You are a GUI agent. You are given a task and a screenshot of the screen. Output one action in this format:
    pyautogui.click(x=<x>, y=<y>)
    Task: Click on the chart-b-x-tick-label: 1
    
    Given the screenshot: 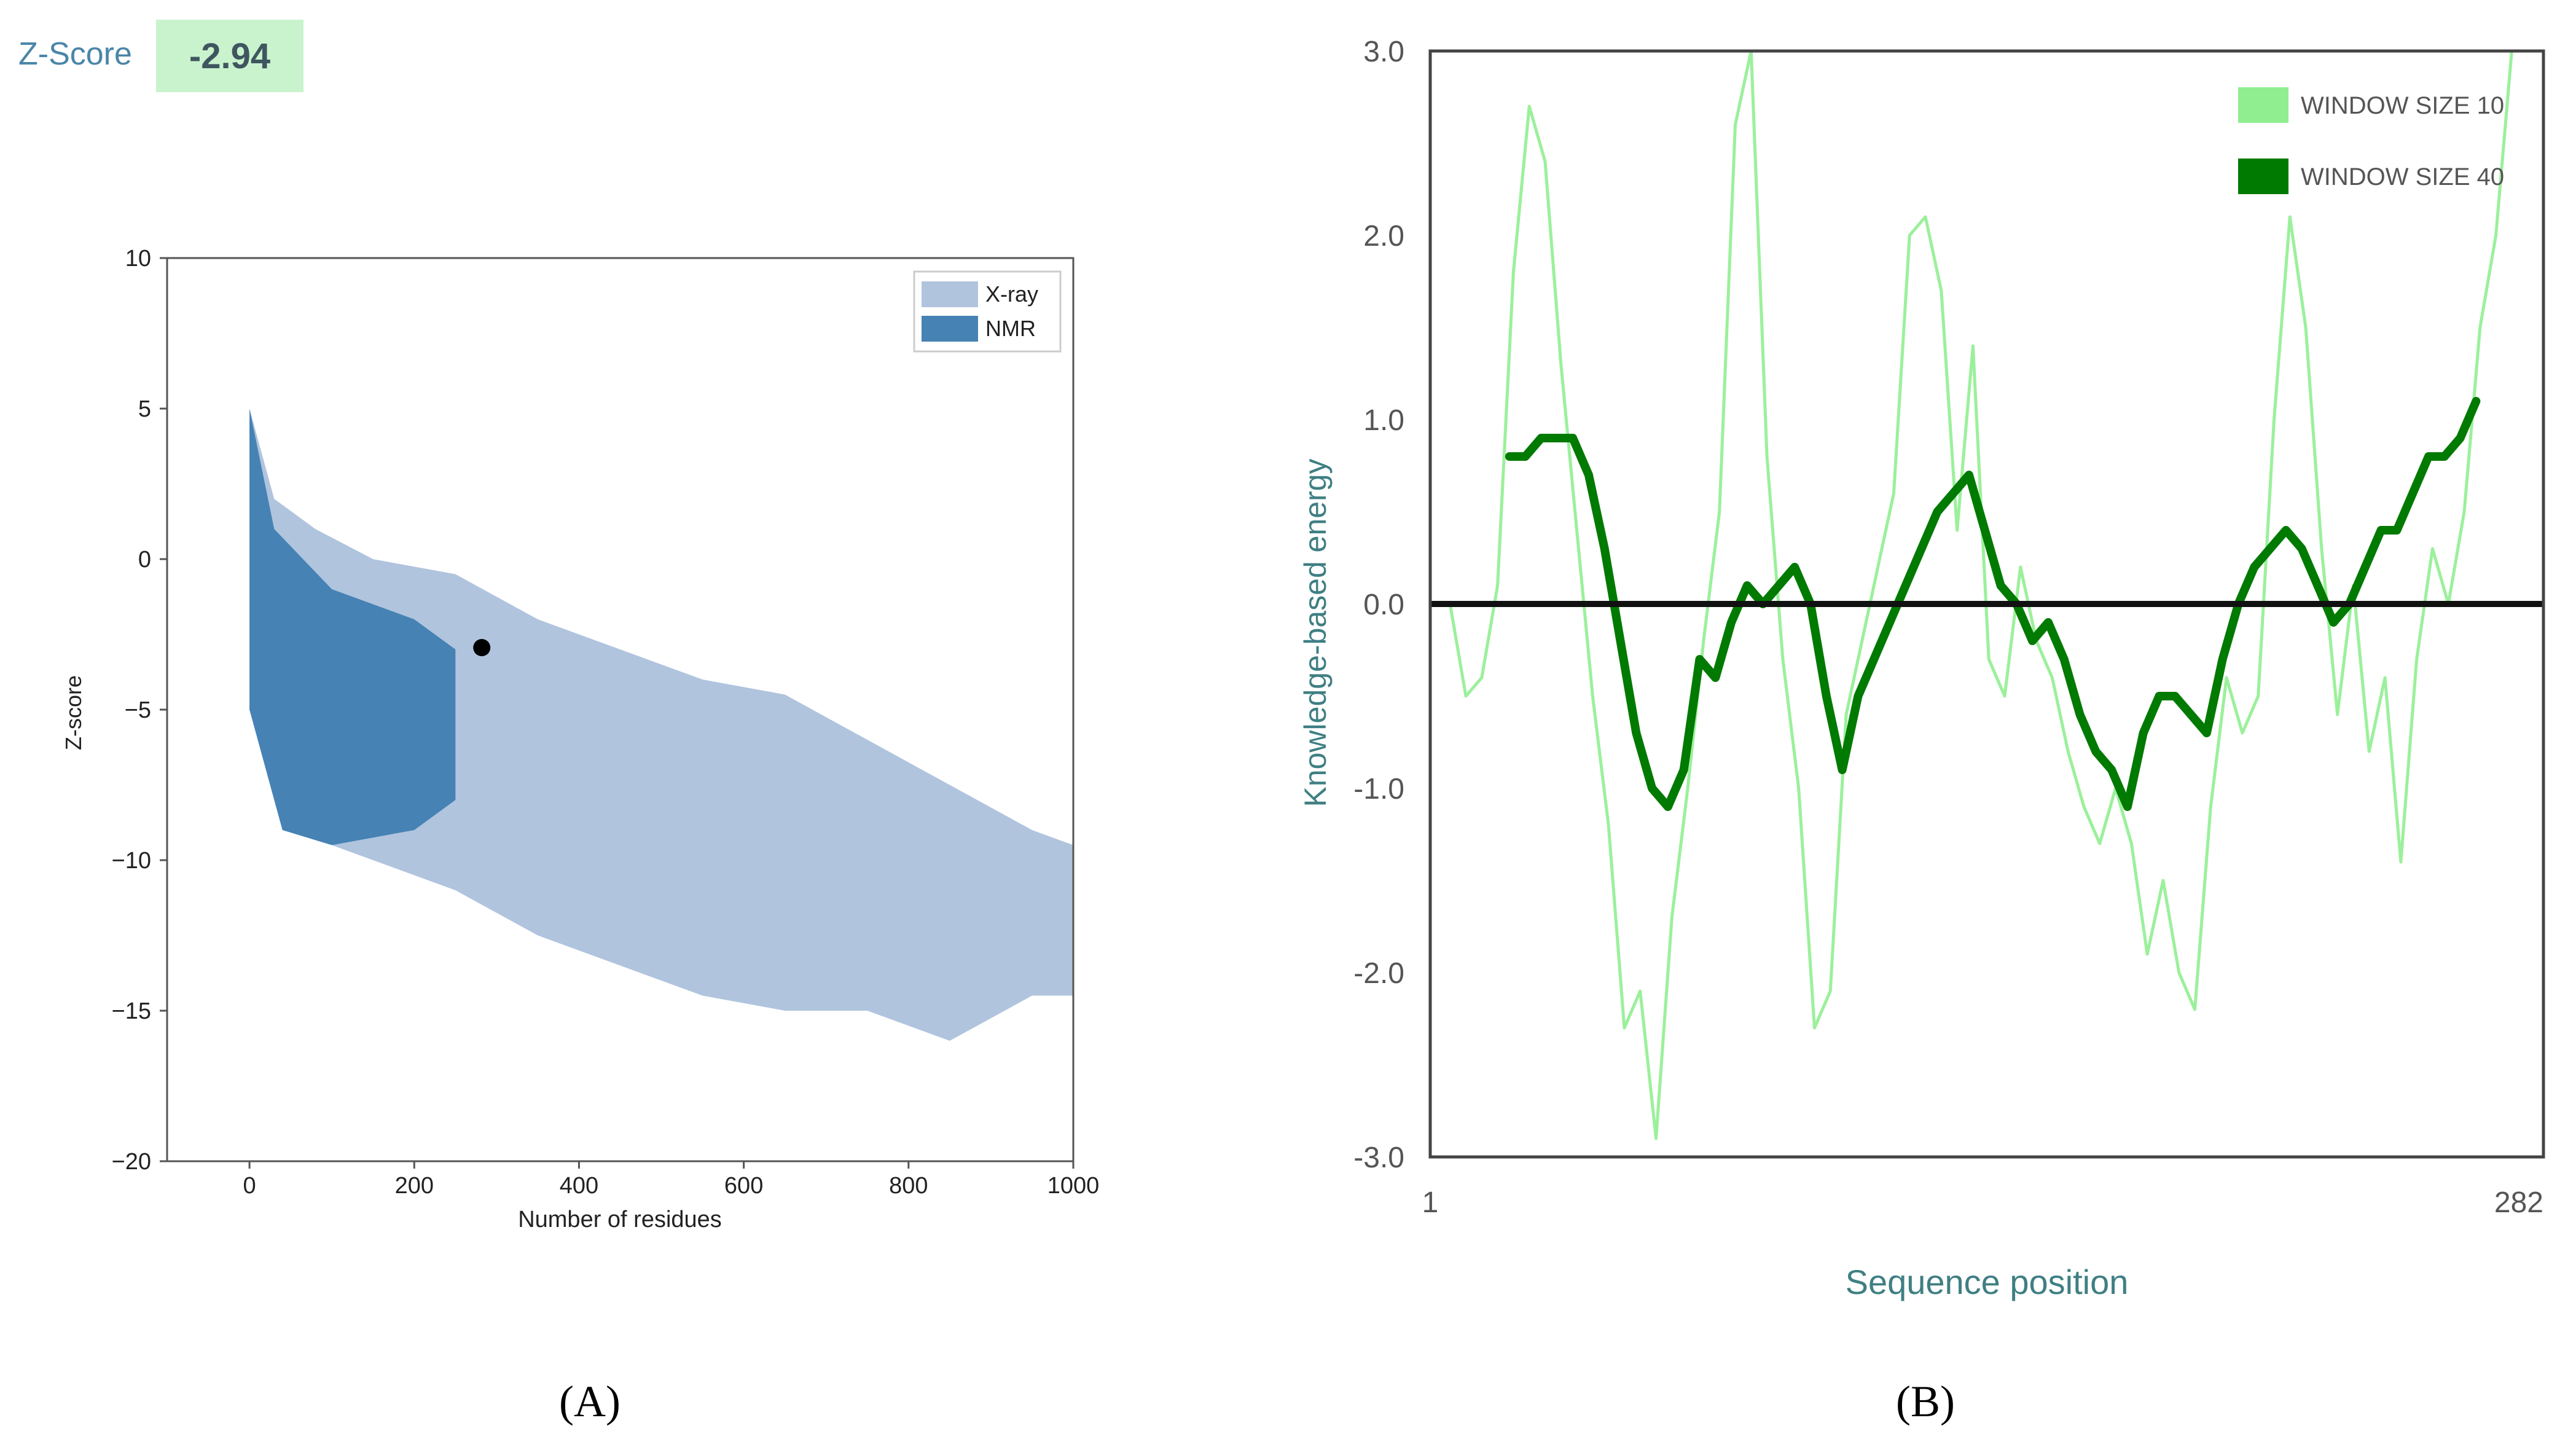 What is the action you would take?
    pyautogui.click(x=1430, y=1202)
    